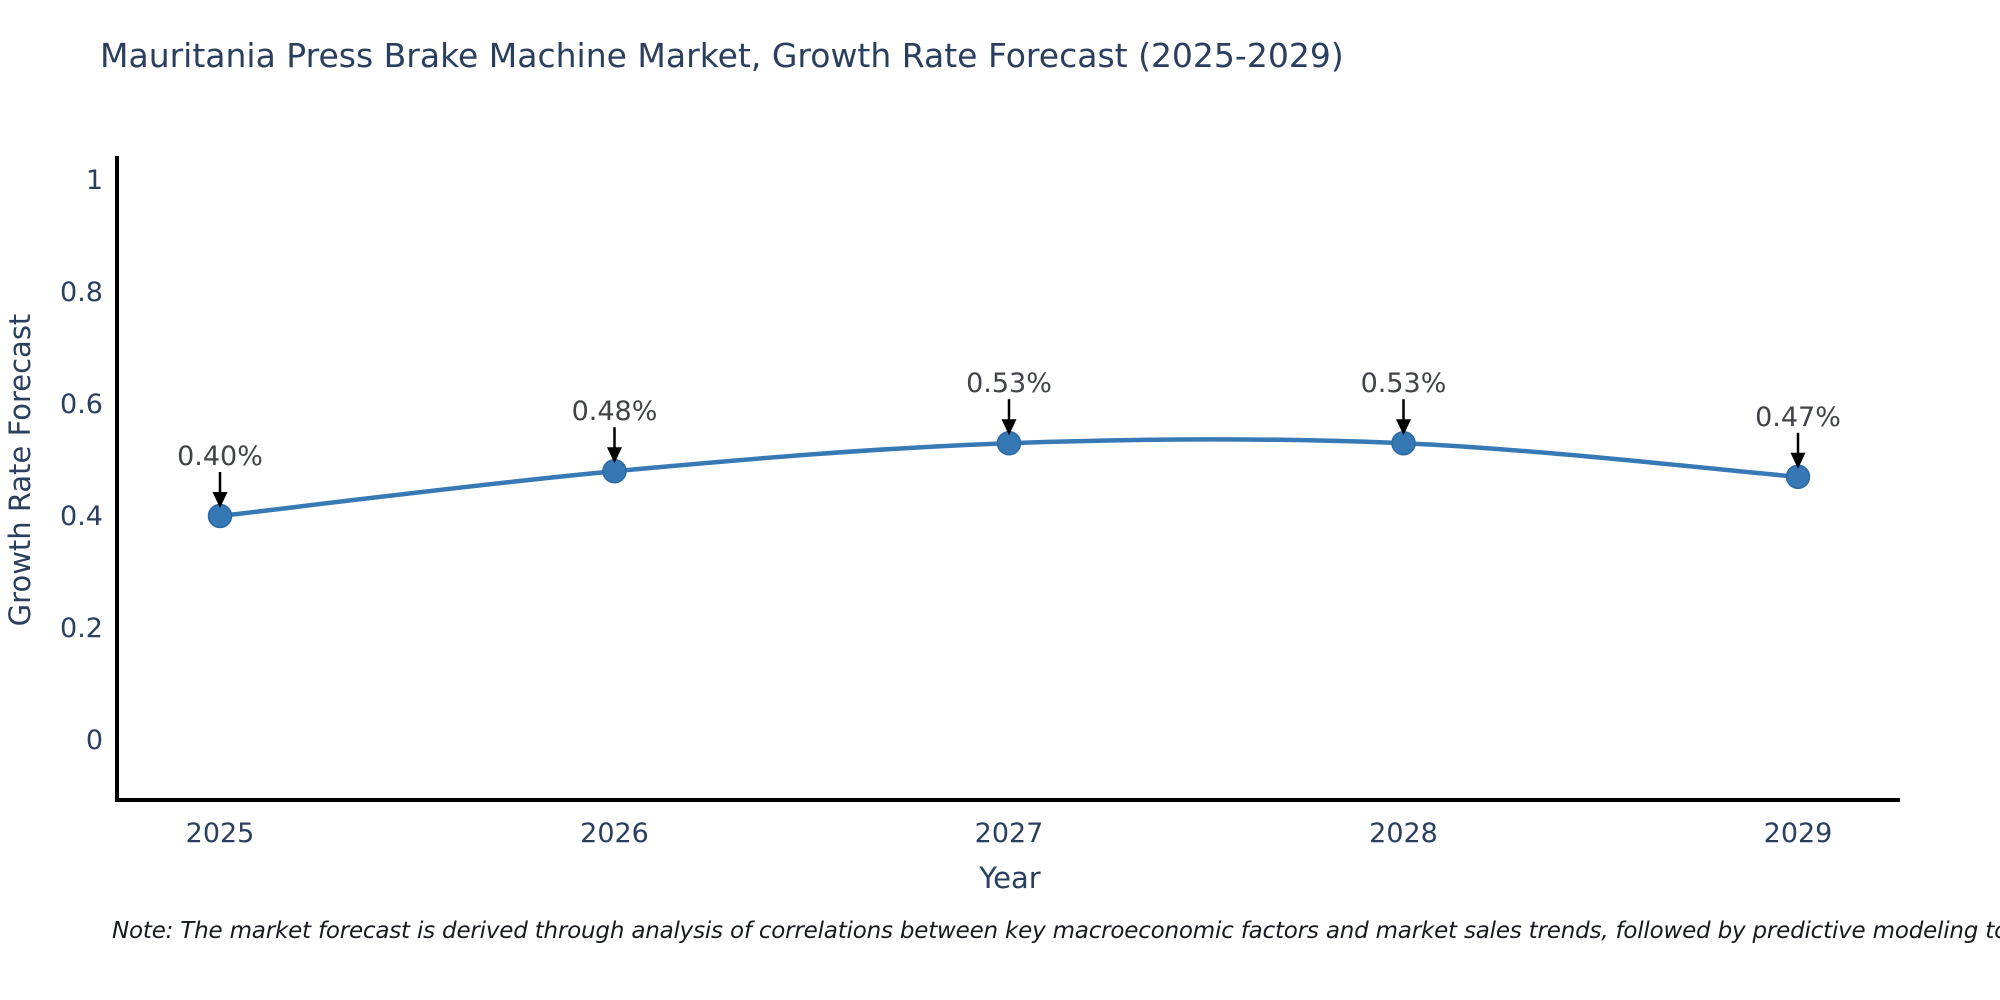  What do you see at coordinates (1009, 878) in the screenshot?
I see `x-axis-title: Year` at bounding box center [1009, 878].